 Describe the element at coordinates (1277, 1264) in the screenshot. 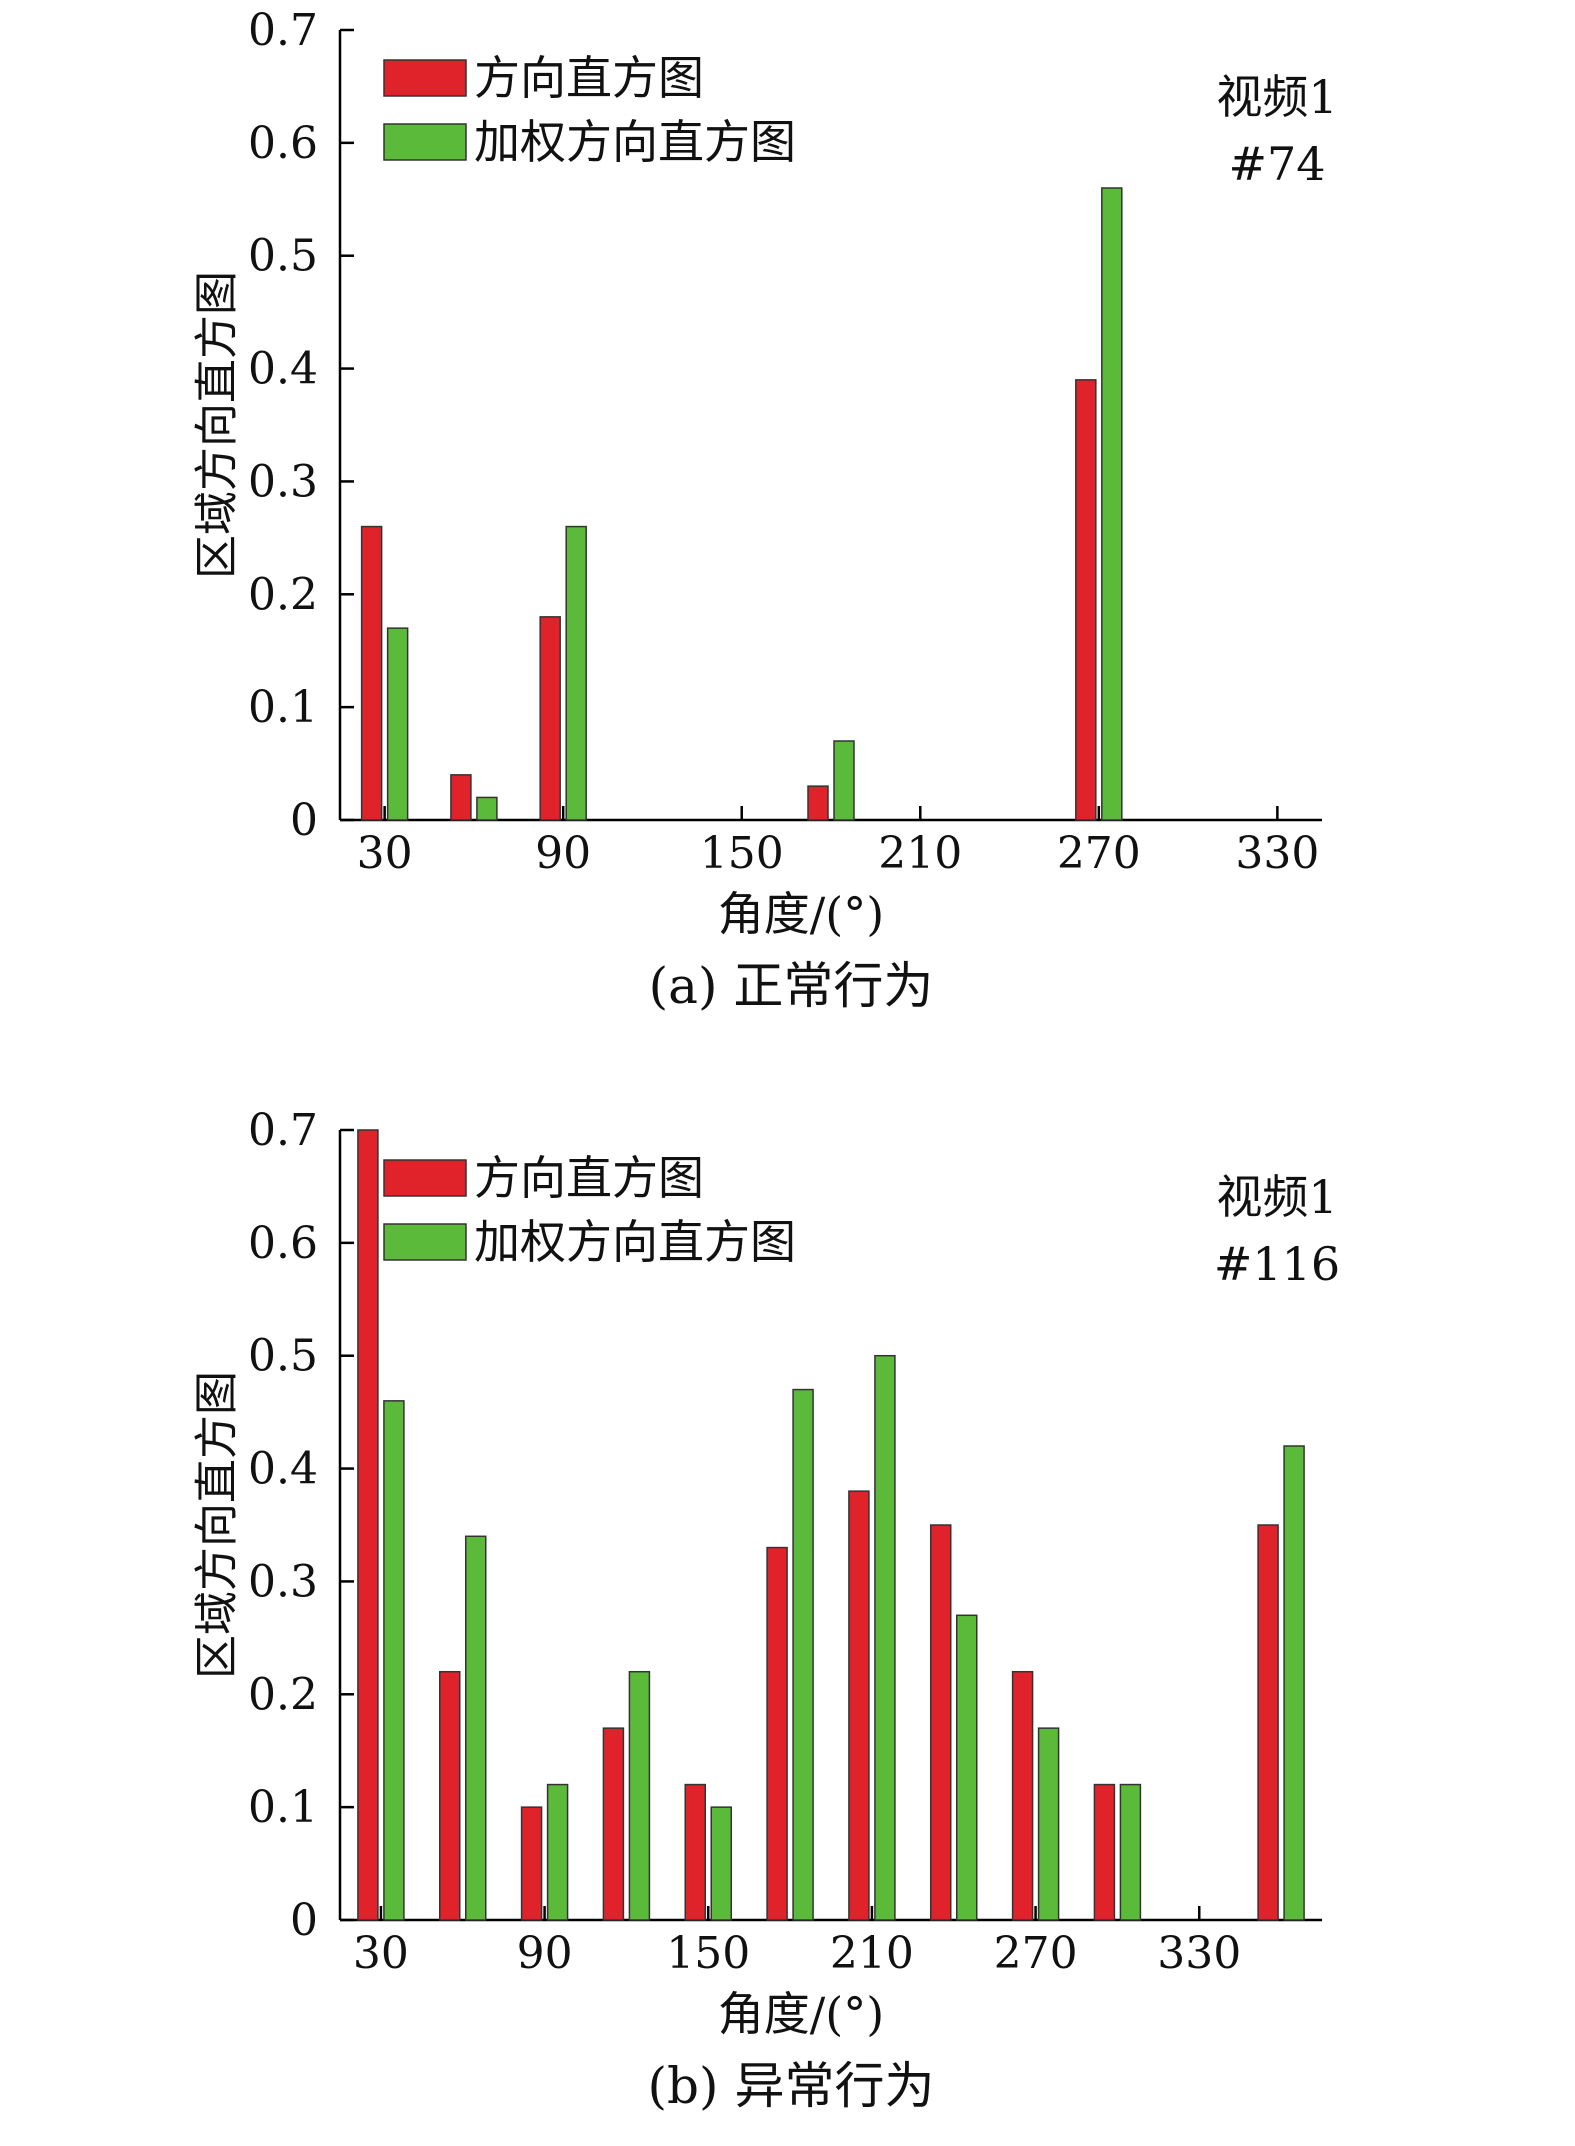

I see `annotation-text: #116` at that location.